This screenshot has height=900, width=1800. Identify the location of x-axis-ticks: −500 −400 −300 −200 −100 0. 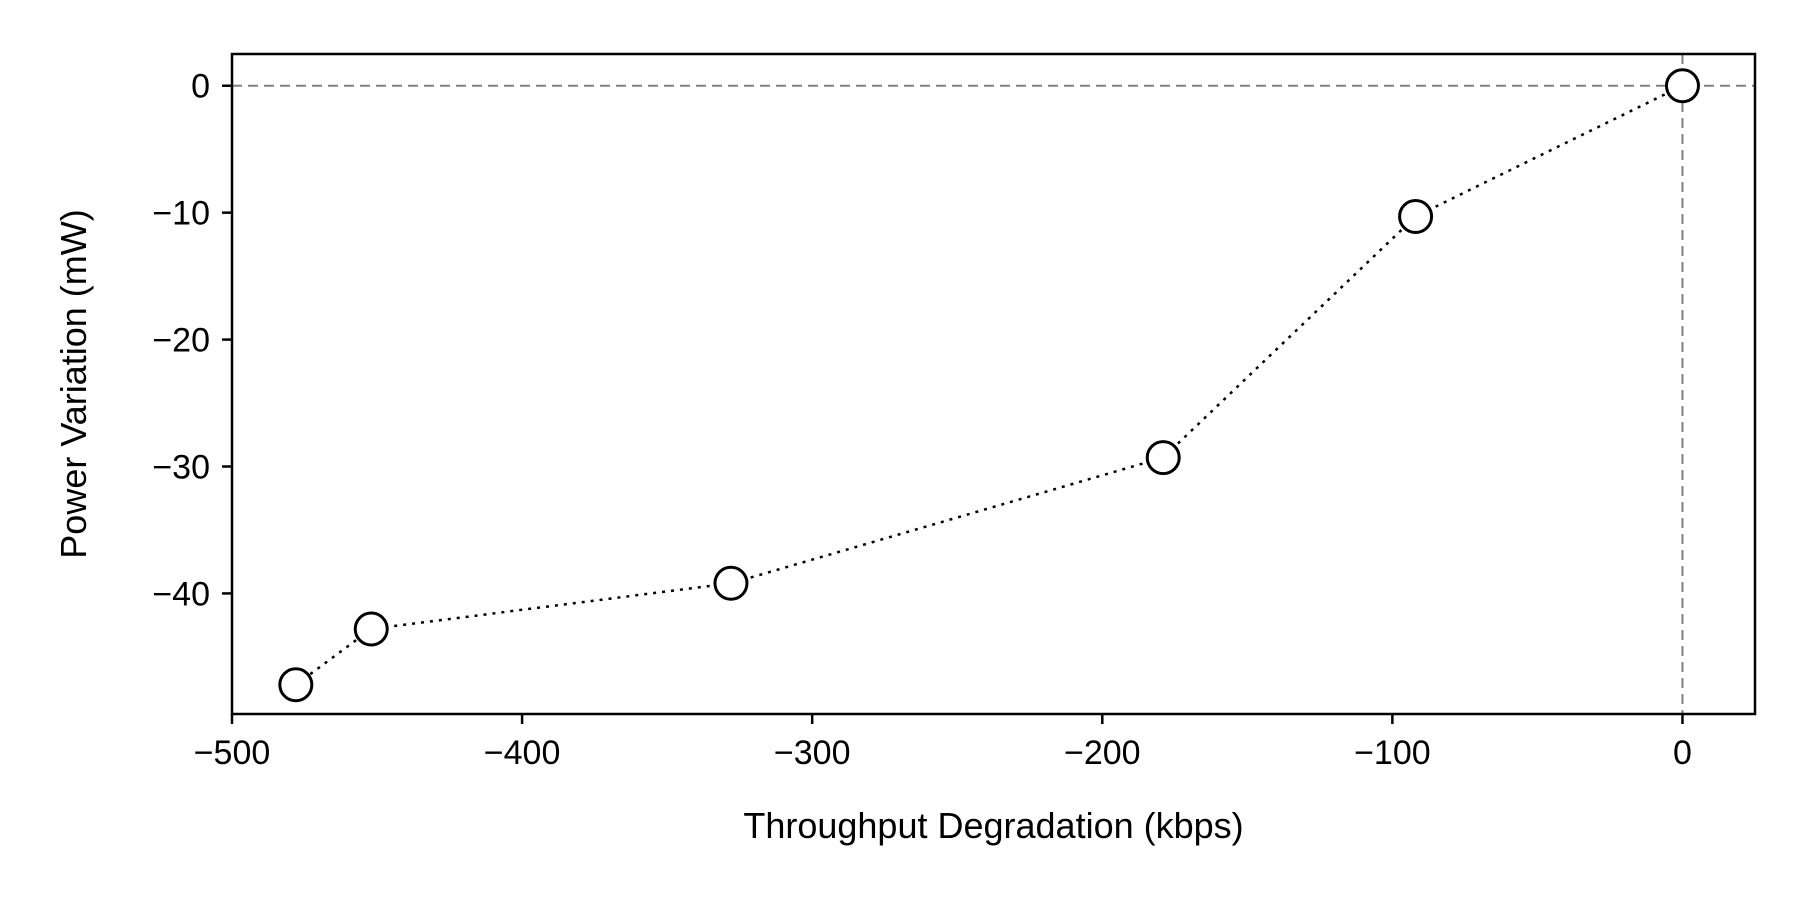
(943, 743).